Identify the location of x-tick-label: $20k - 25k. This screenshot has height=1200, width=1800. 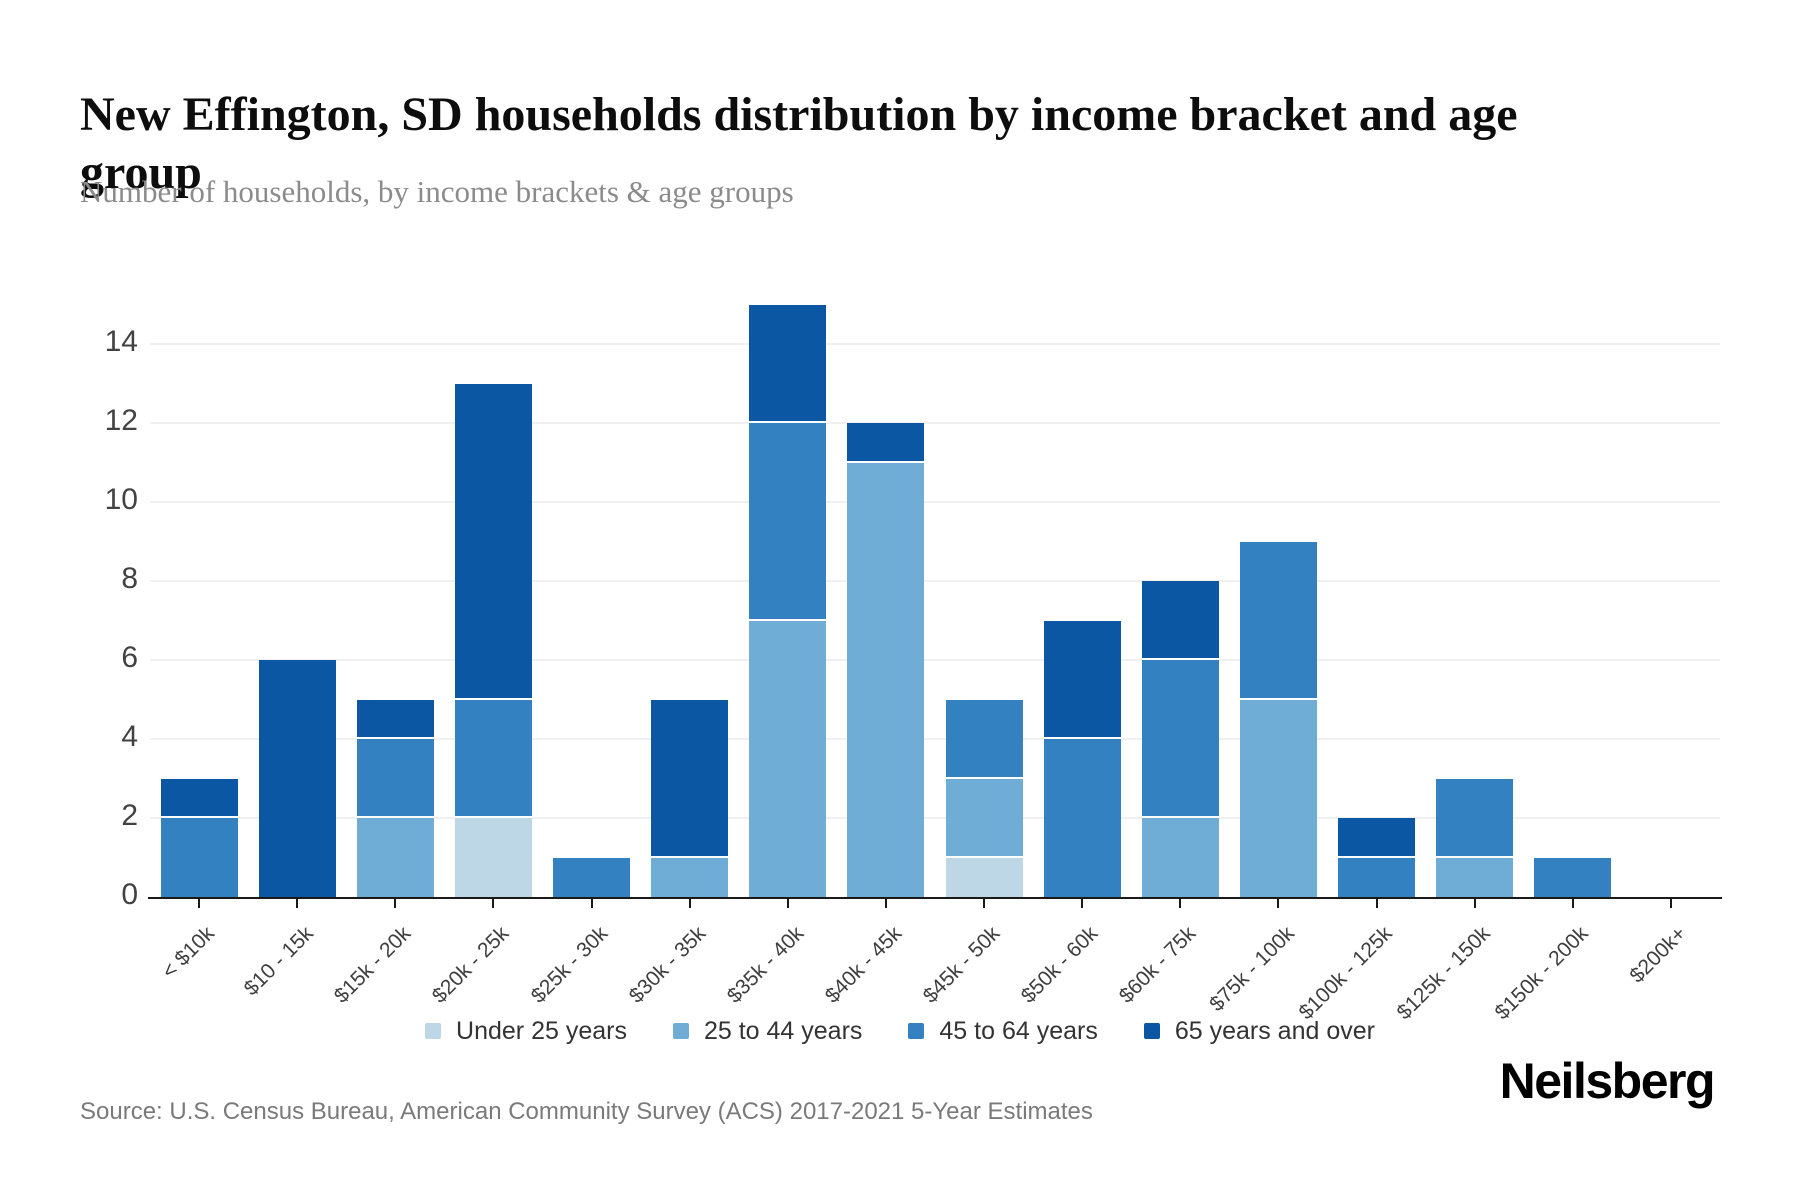
(471, 965).